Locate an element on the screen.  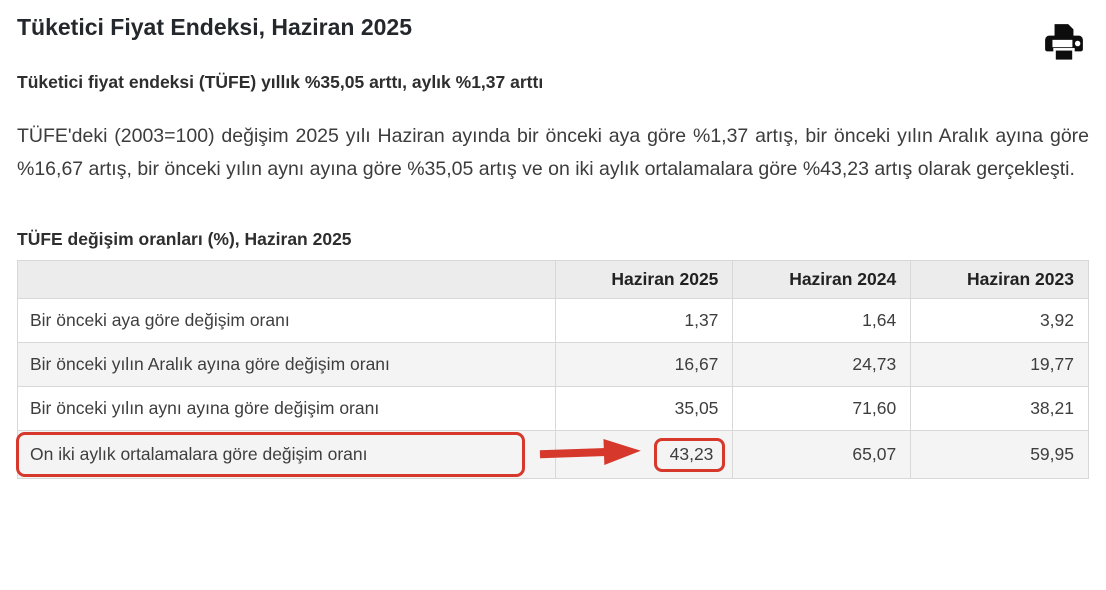
row-value: 3,92 is located at coordinates (999, 320).